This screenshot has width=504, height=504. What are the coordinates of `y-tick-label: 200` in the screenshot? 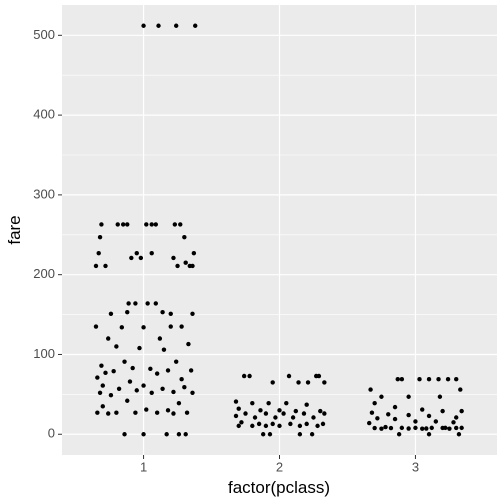 It's located at (44, 273).